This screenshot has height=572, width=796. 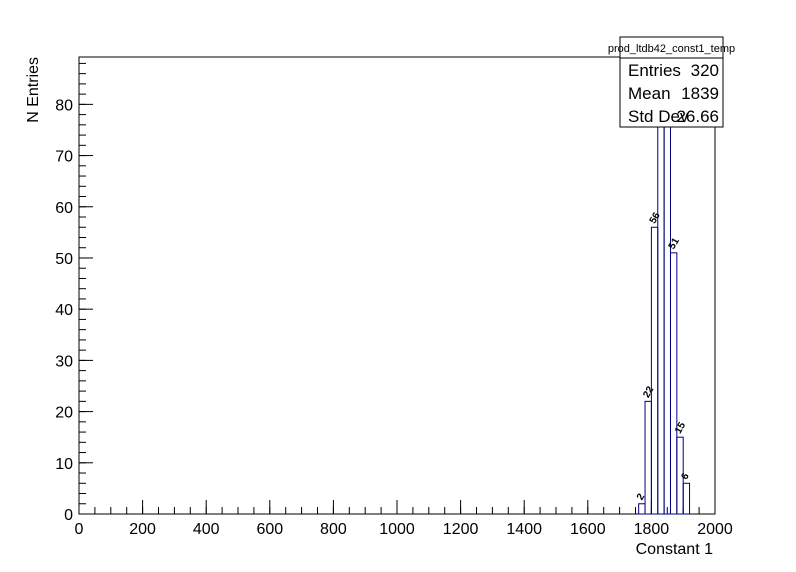 What do you see at coordinates (674, 244) in the screenshot?
I see `data-label: 51` at bounding box center [674, 244].